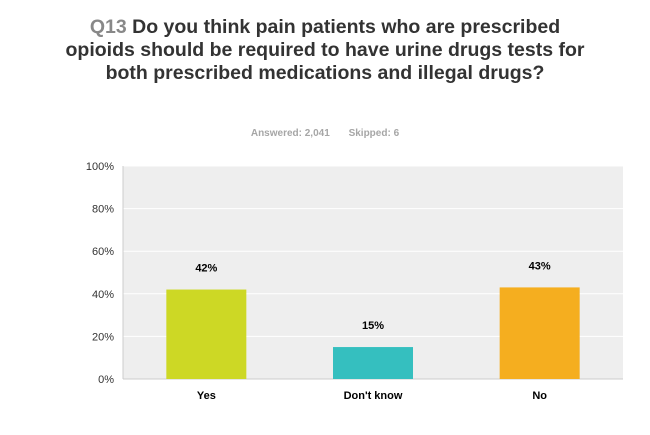  I want to click on skipped-count: Skipped: 6, so click(374, 133).